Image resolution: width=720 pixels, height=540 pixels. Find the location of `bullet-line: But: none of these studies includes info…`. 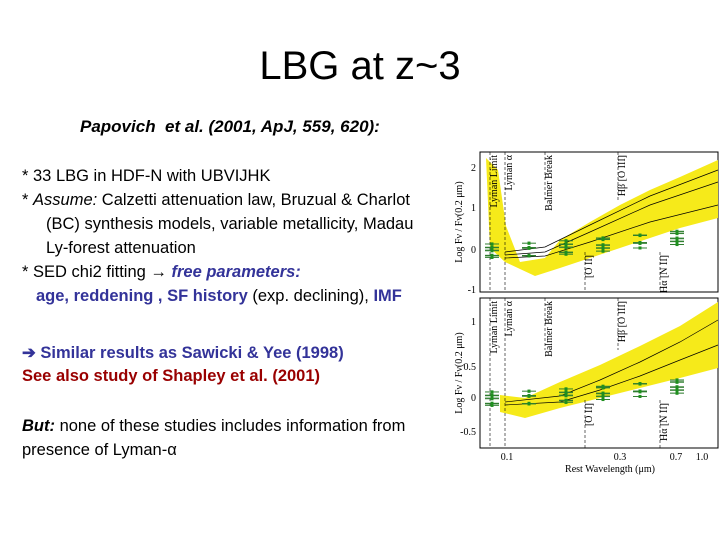

bullet-line: But: none of these studies includes info… is located at coordinates (213, 426).